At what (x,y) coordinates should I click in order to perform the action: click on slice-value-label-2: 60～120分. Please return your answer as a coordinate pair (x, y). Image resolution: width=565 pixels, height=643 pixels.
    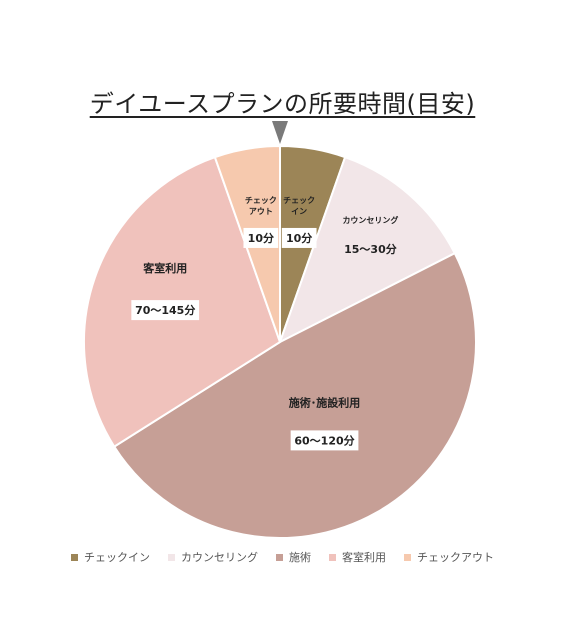
    Looking at the image, I should click on (324, 440).